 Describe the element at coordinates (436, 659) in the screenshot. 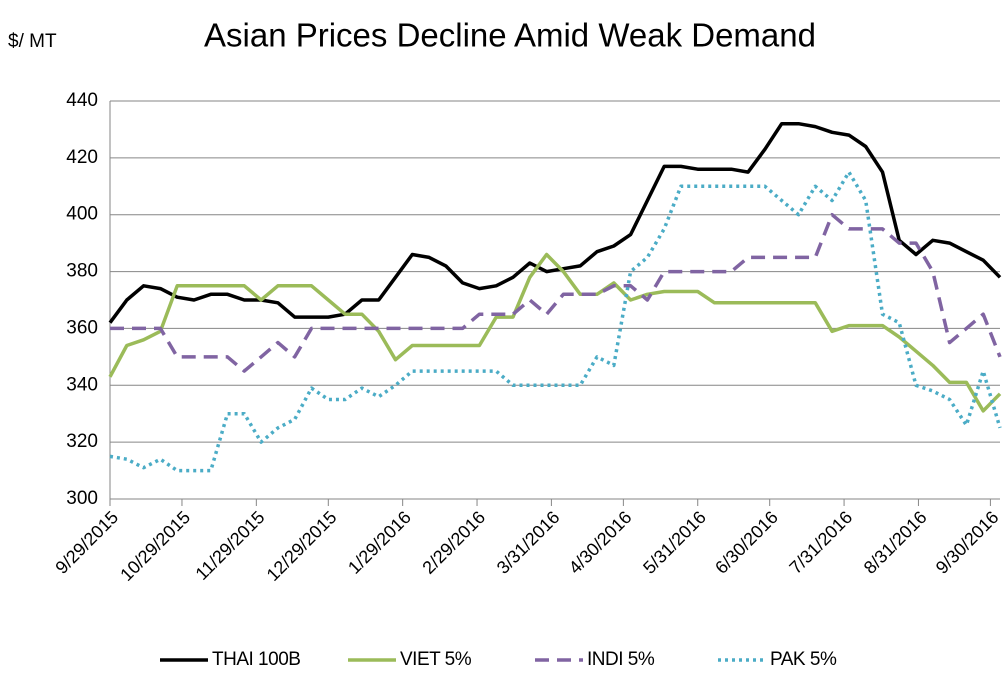

I see `legend-label: VIET 5%` at that location.